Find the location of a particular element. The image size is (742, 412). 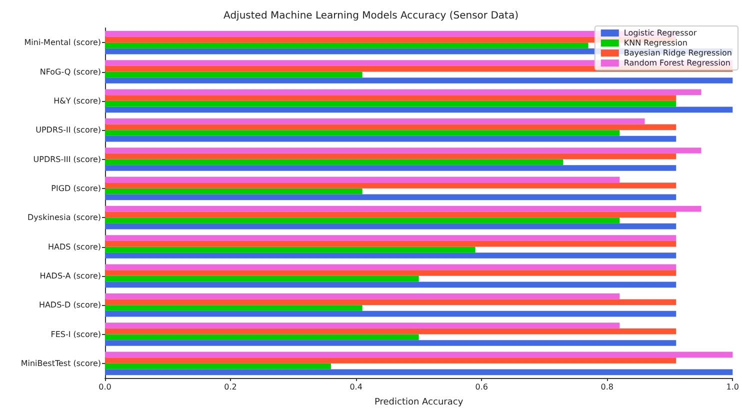

x-tick-label: 0.0 is located at coordinates (105, 387).